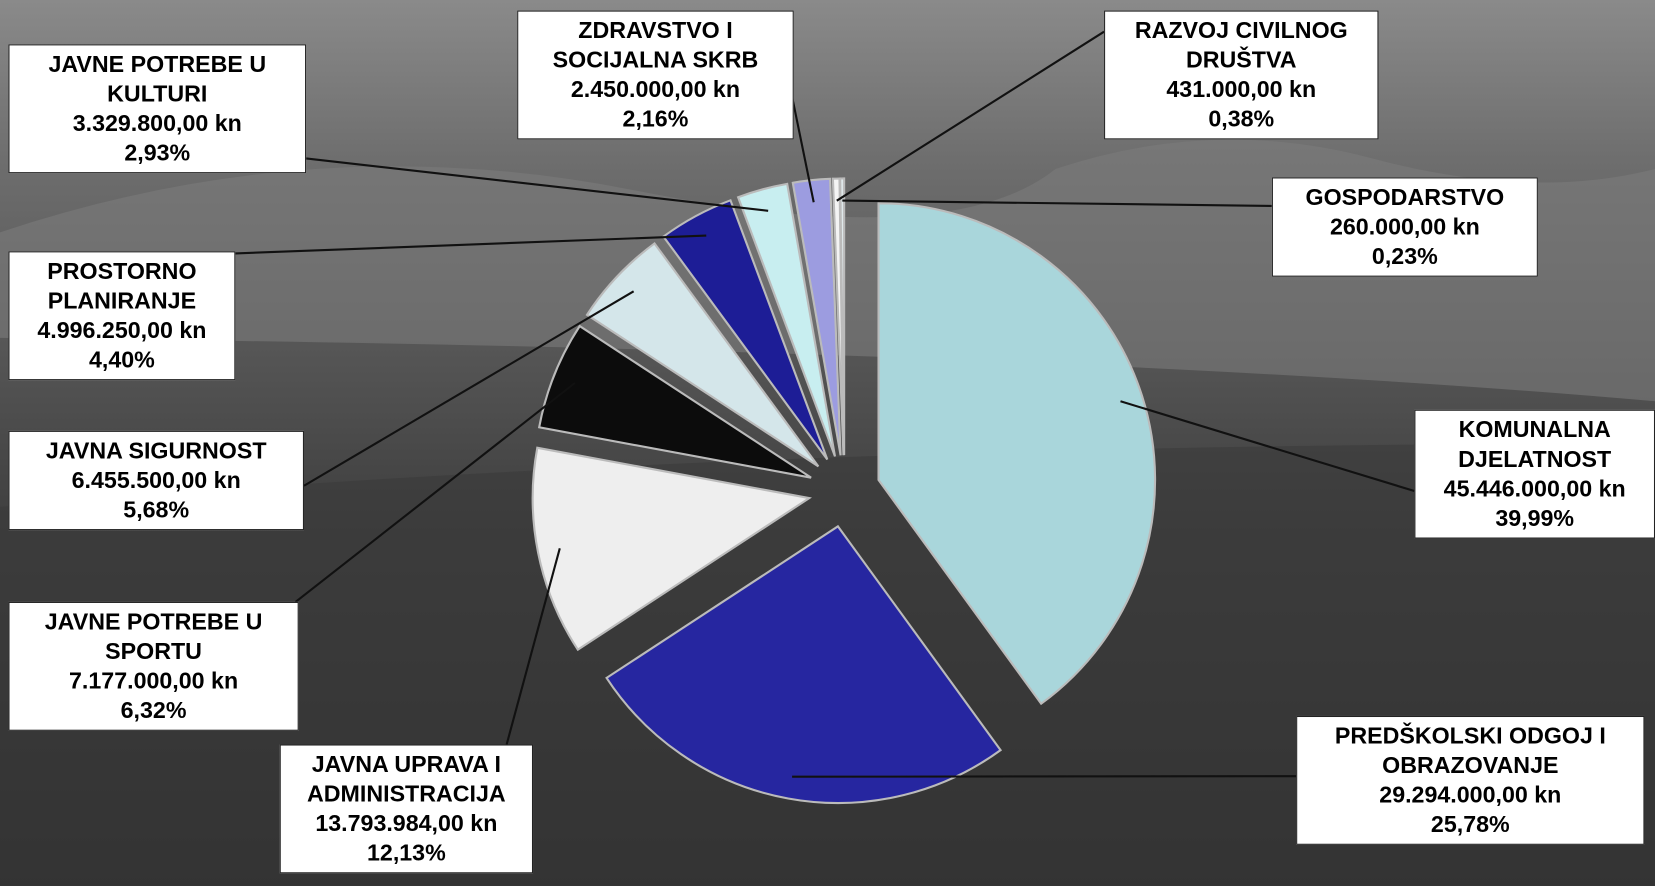  I want to click on label-percent: 0,38%, so click(1241, 118).